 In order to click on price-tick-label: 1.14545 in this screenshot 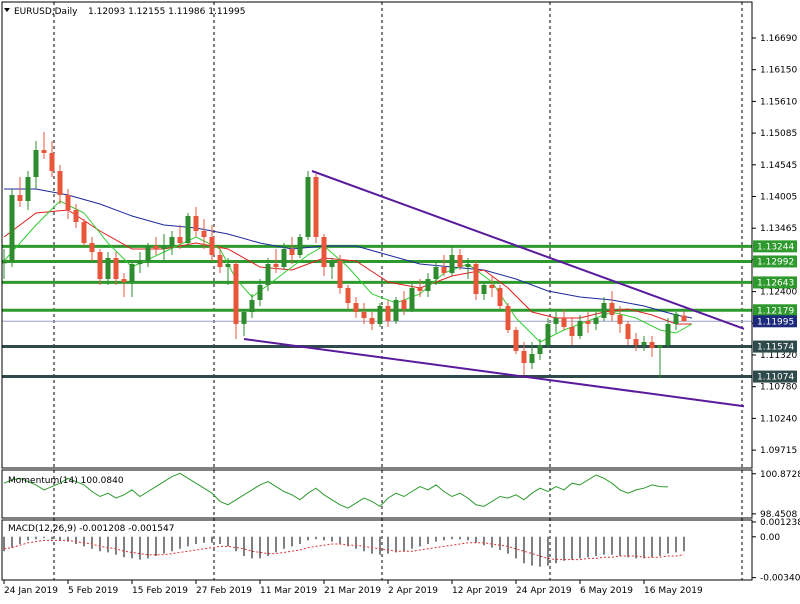, I will do `click(778, 166)`.